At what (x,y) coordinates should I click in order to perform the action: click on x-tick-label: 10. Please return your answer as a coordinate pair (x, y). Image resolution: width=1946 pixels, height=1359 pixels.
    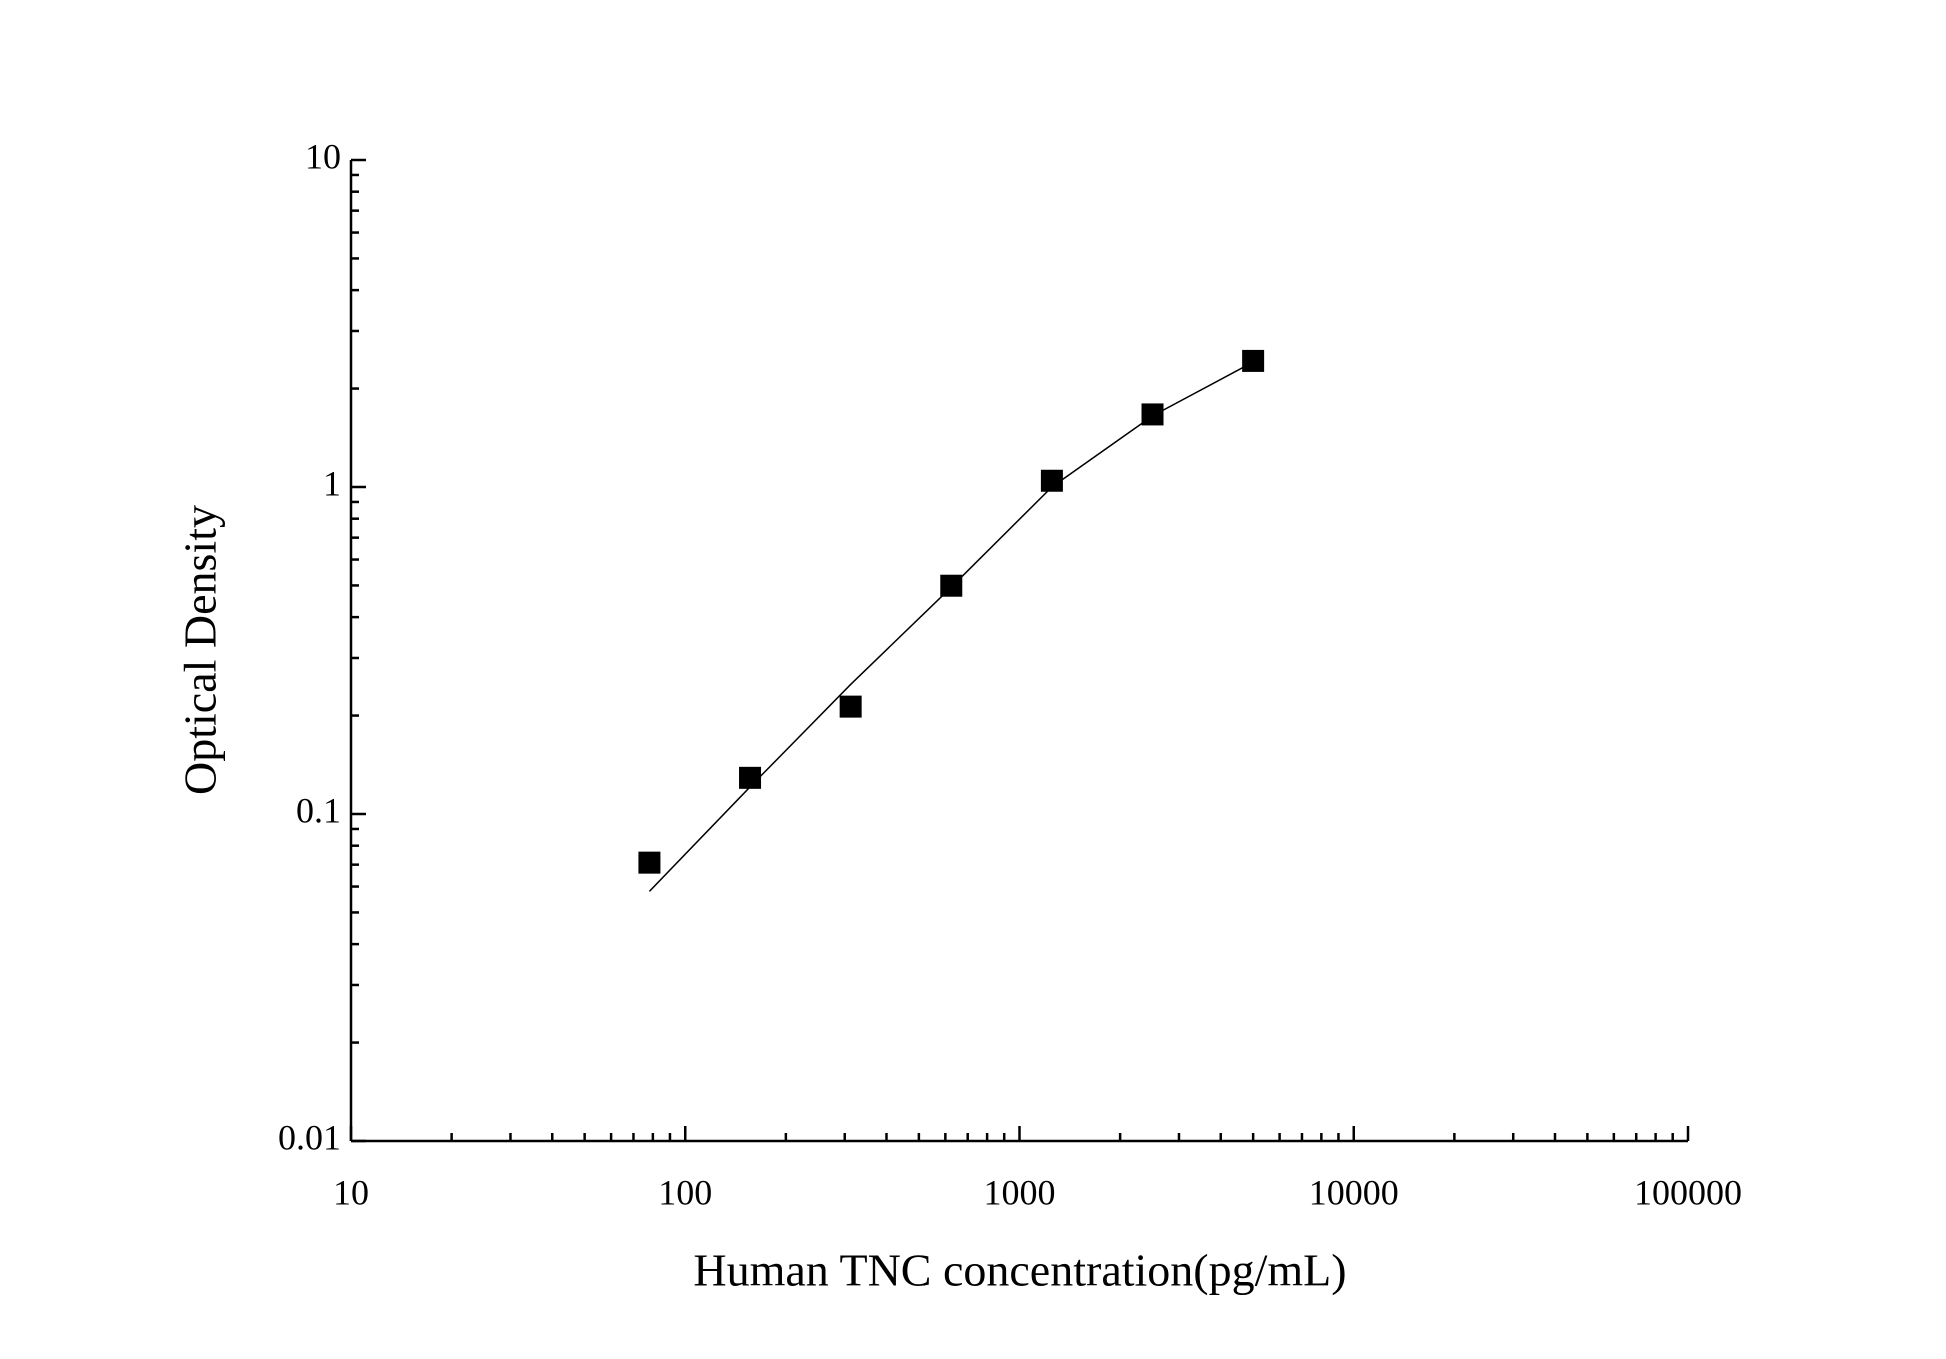
    Looking at the image, I should click on (351, 1192).